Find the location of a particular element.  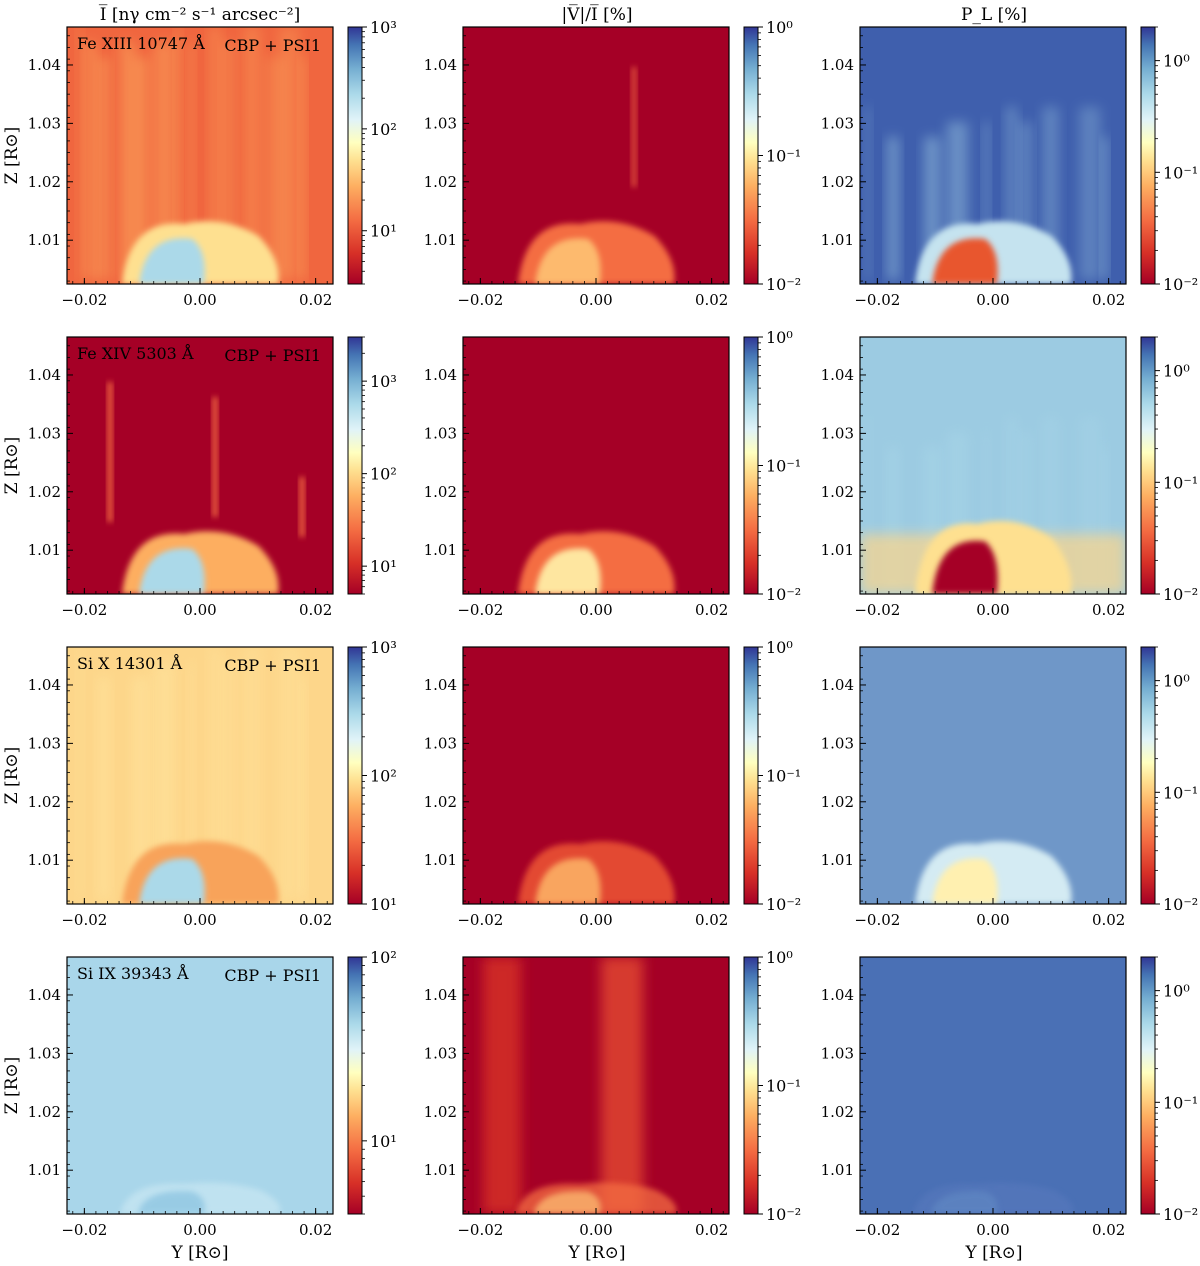

panel-r1-c0-heatmap is located at coordinates (200, 465).